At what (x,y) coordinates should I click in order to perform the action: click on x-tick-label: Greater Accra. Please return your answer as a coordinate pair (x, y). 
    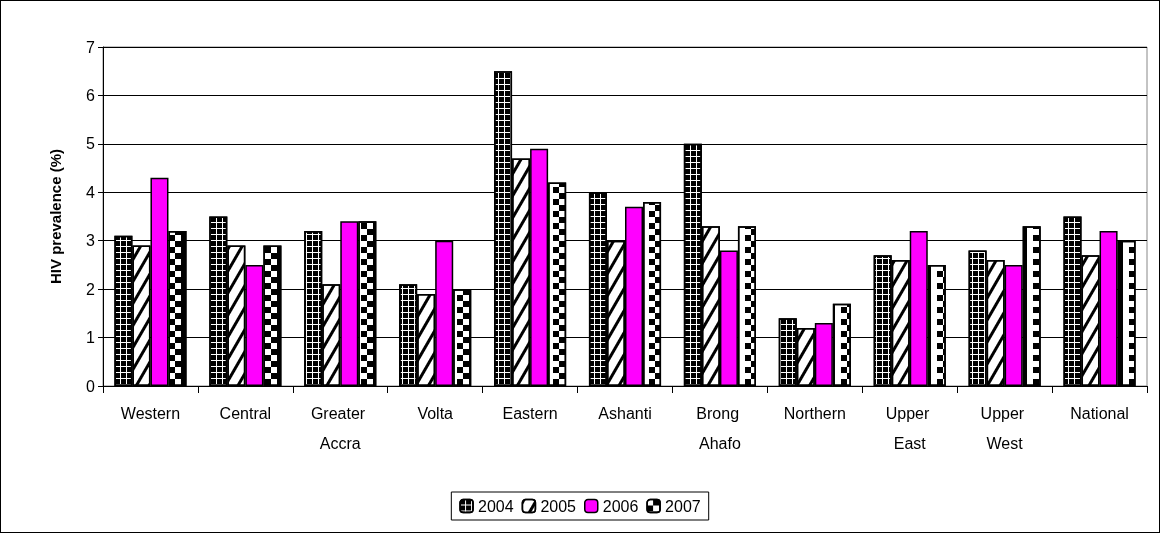
    Looking at the image, I should click on (340, 428).